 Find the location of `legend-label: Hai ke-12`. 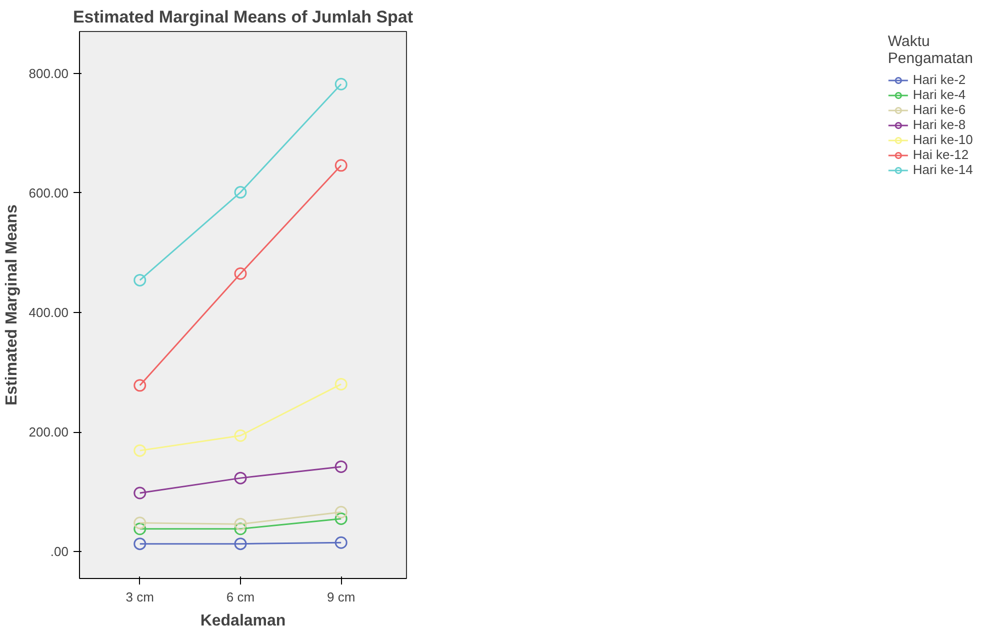

legend-label: Hai ke-12 is located at coordinates (940, 154).